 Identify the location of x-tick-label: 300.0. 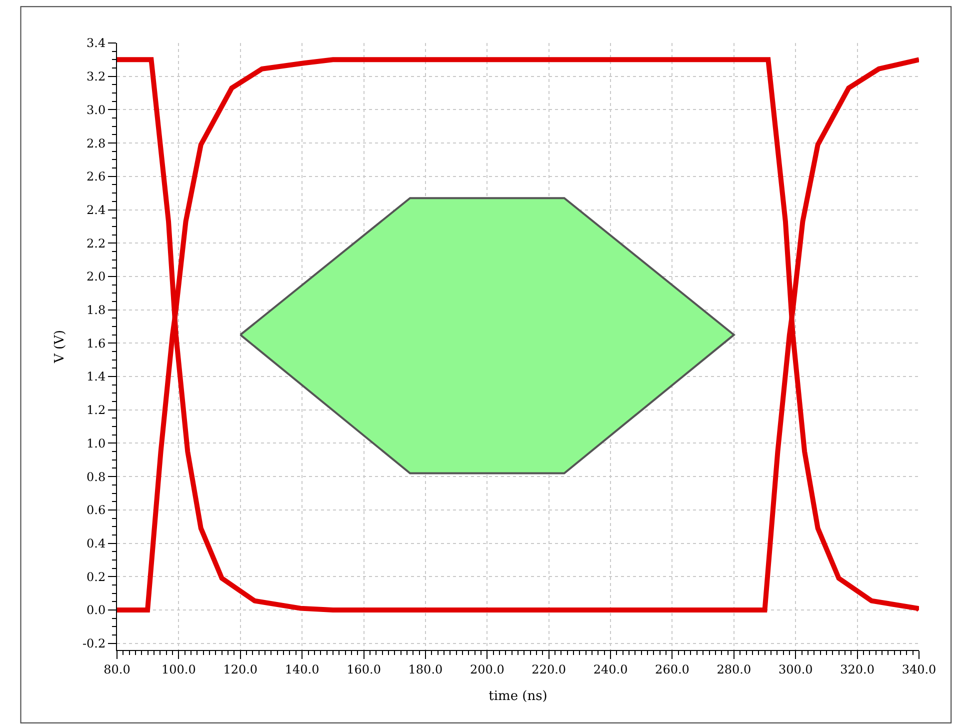
(795, 669).